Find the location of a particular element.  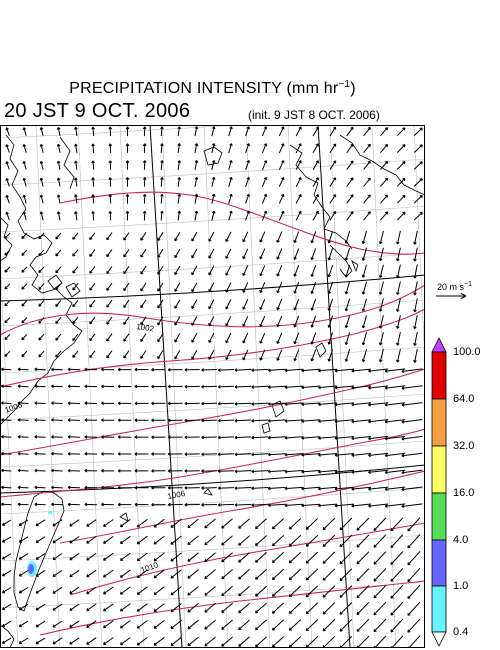

grid-lat-line is located at coordinates (212, 172).